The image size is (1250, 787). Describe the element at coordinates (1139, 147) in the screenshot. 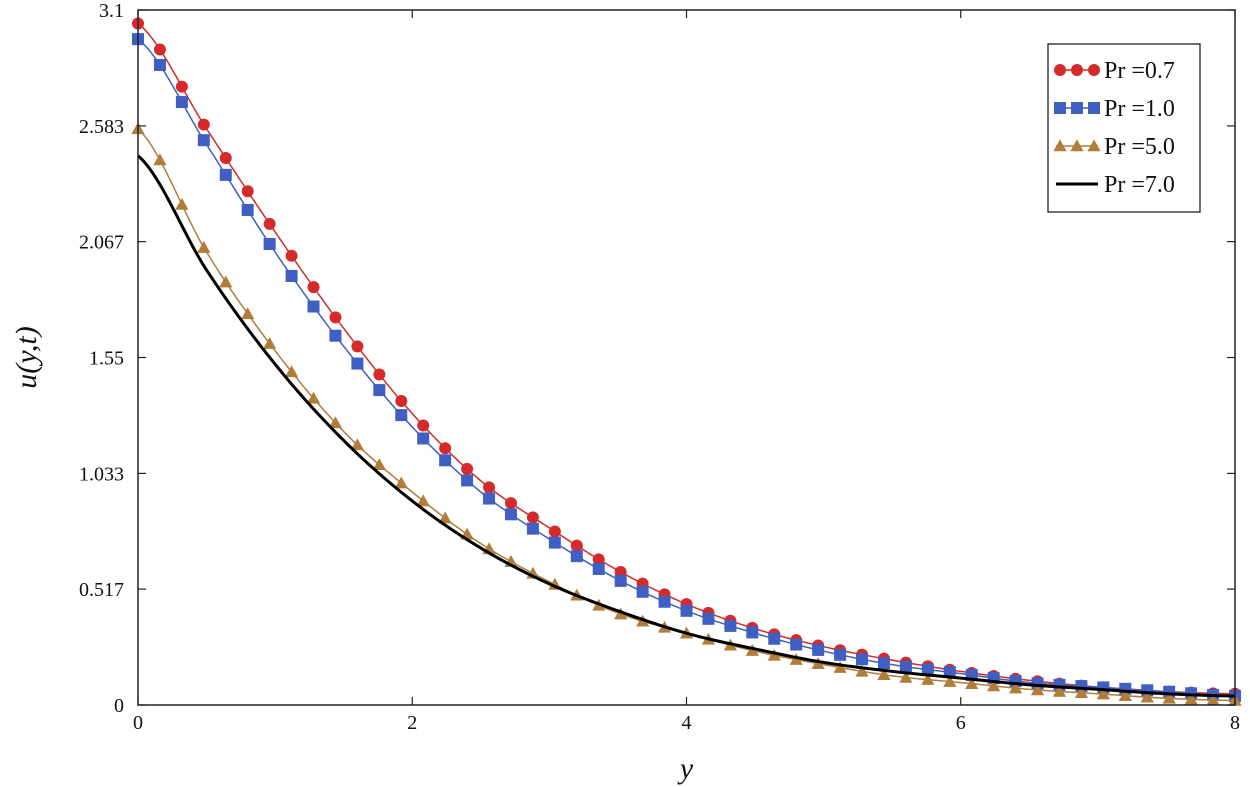

I see `legend-label: Pr =5.0` at that location.